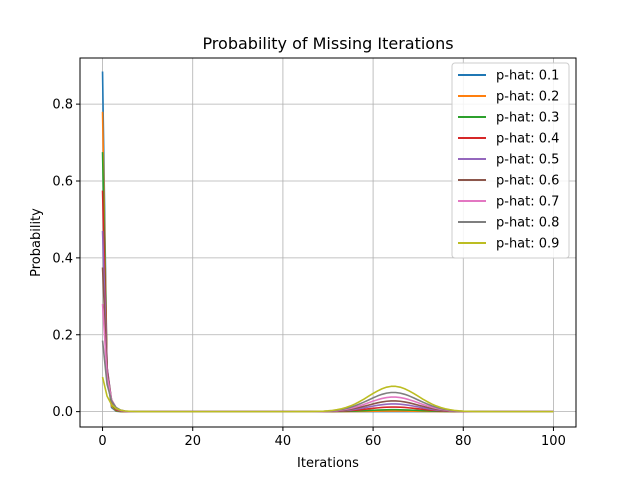 This screenshot has height=480, width=640. I want to click on legend-label: p-hat: 0.6, so click(527, 181).